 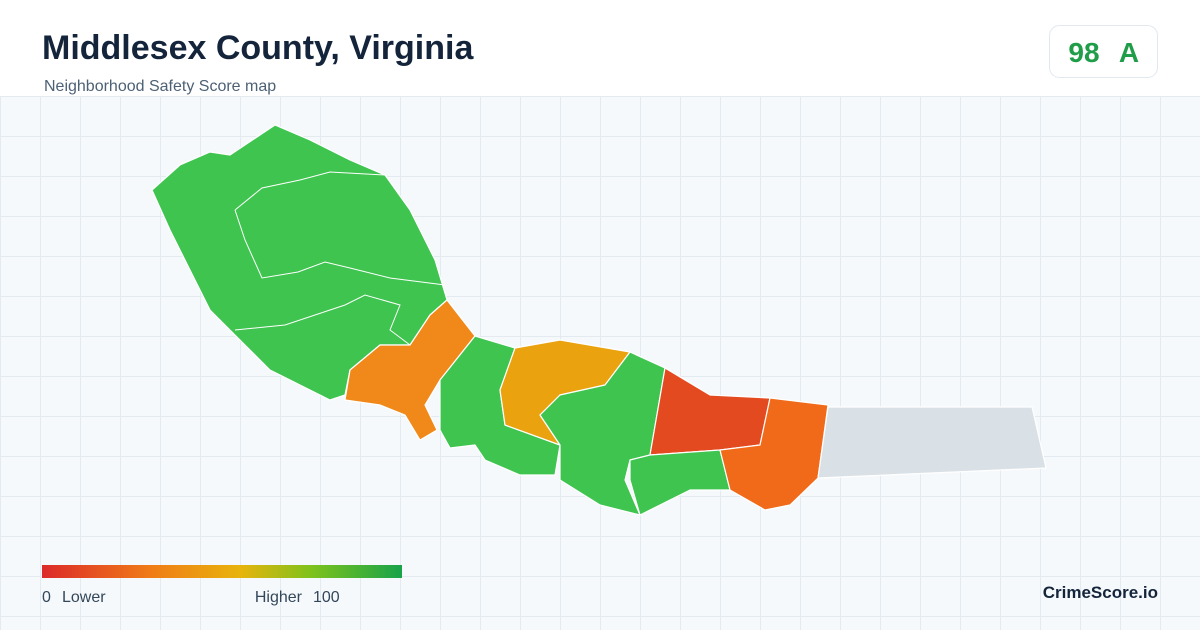 I want to click on subtitle: Neighborhood Safety Score map, so click(x=160, y=86).